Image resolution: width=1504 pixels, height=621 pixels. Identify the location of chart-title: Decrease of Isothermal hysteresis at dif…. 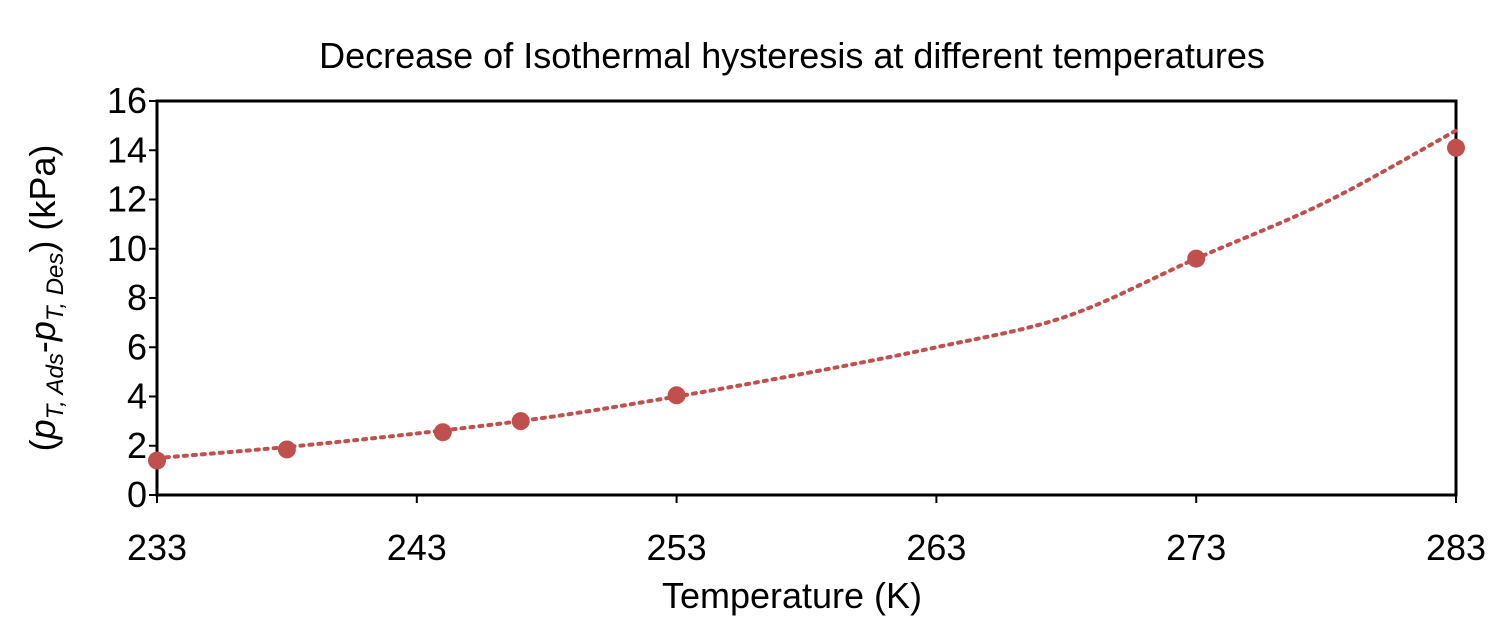
(792, 55).